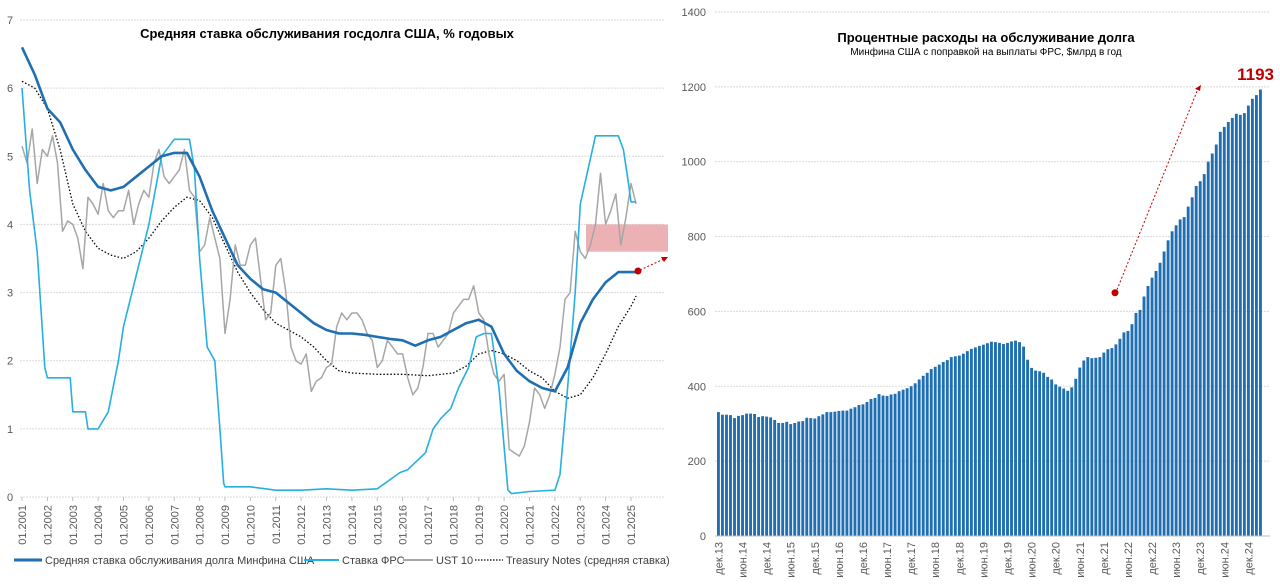 The width and height of the screenshot is (1280, 585). What do you see at coordinates (1177, 560) in the screenshot?
I see `right-x-tick-label: июн.23` at bounding box center [1177, 560].